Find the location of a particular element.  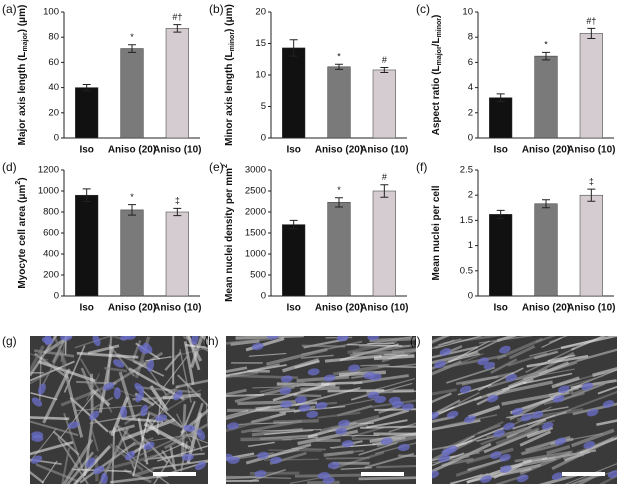

y-tick-label: 5 is located at coordinates (263, 106).